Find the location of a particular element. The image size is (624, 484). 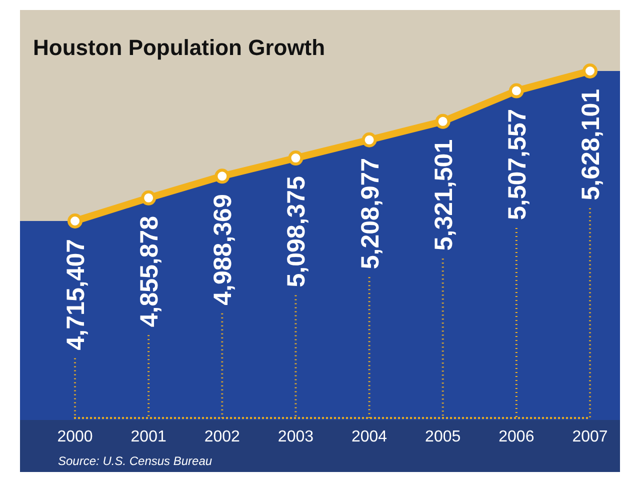

annotation: Source: U.S. Census Bureau is located at coordinates (135, 461).